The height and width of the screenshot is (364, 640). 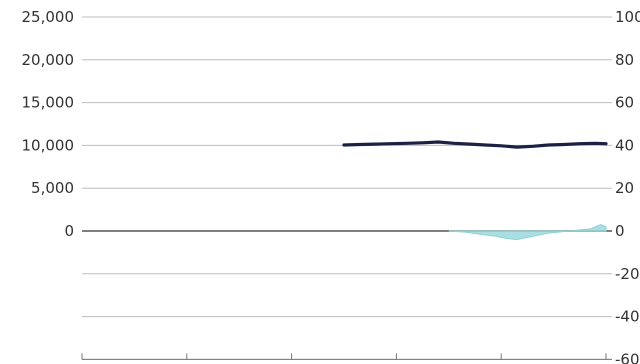 I want to click on right-tick-label: 0, so click(x=620, y=231).